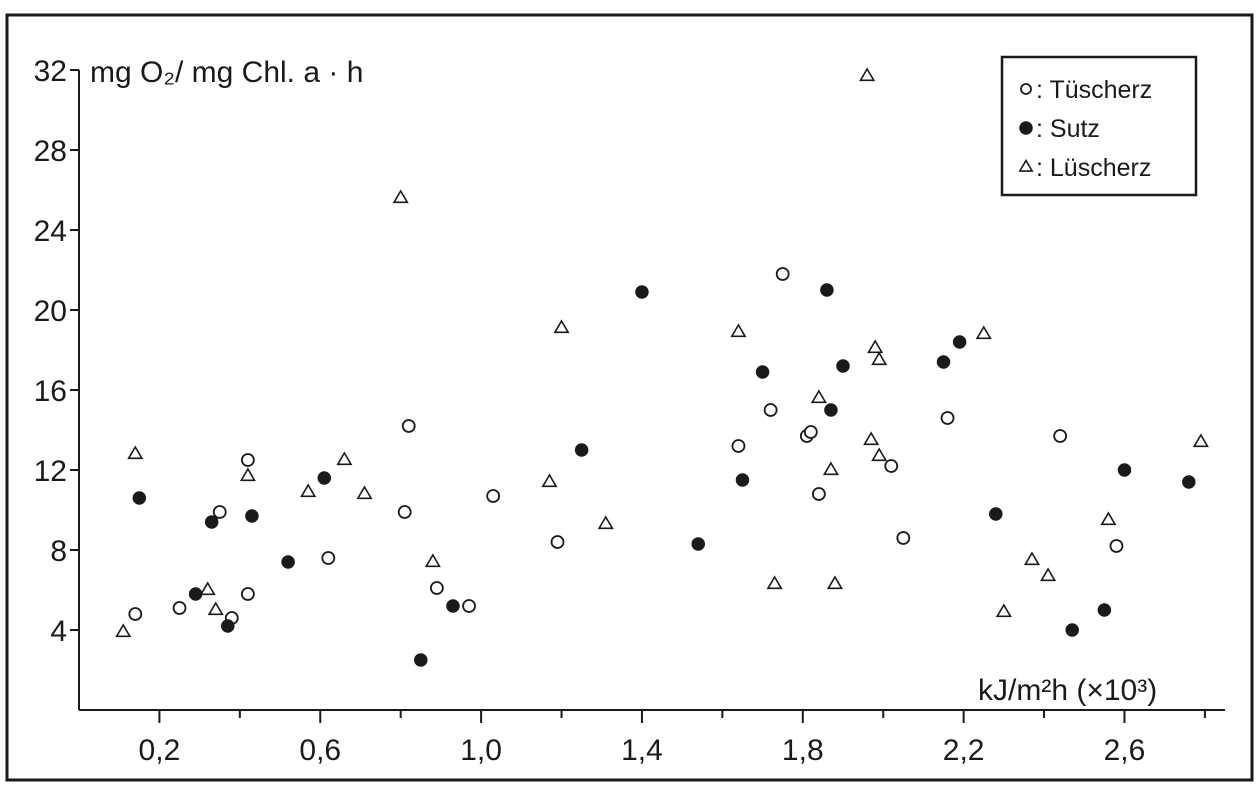  Describe the element at coordinates (50, 151) in the screenshot. I see `y-tick-label: 28` at that location.